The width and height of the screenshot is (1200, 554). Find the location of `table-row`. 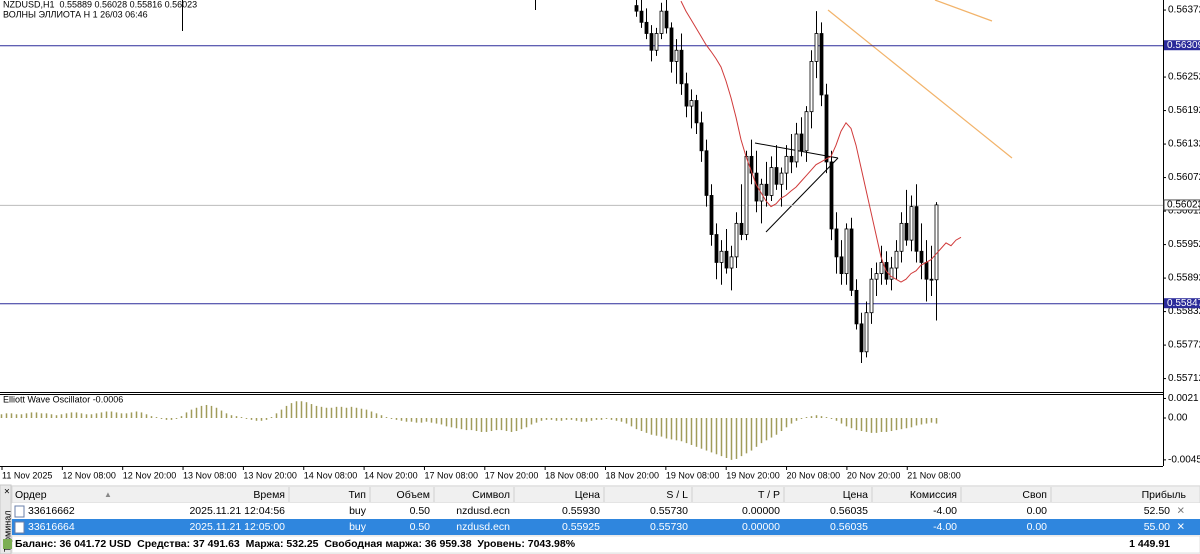

table-row is located at coordinates (606, 511).